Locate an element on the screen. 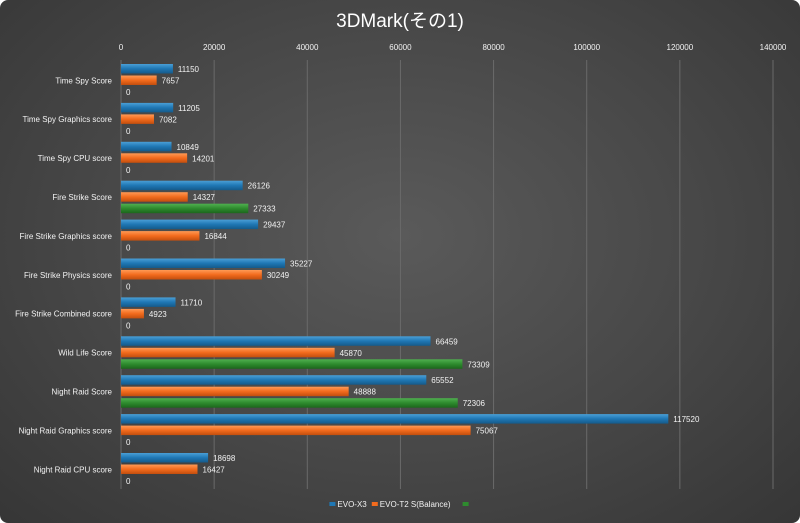 The height and width of the screenshot is (523, 800). x-tick-label: 60000 is located at coordinates (400, 47).